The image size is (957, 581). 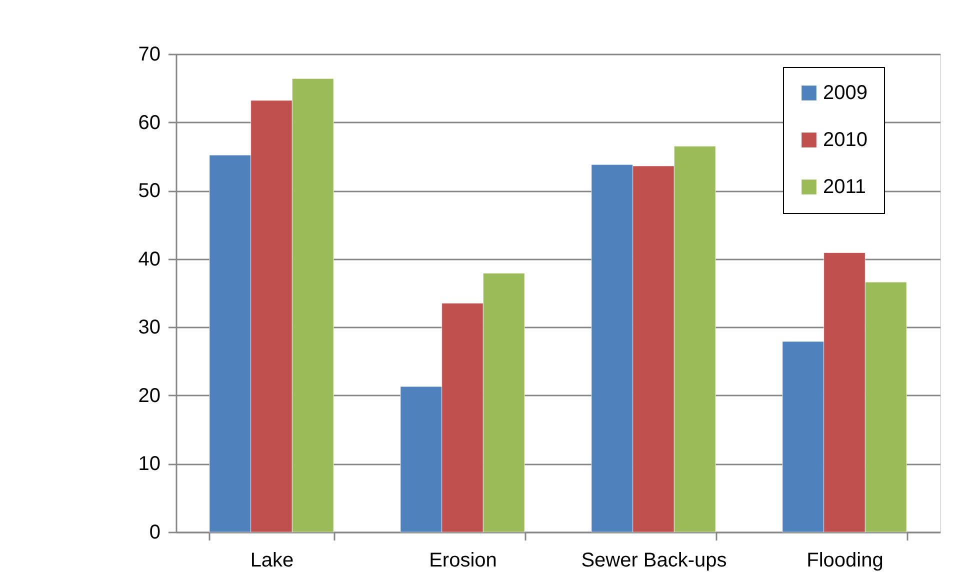 I want to click on y-tick-label: 40, so click(x=149, y=259).